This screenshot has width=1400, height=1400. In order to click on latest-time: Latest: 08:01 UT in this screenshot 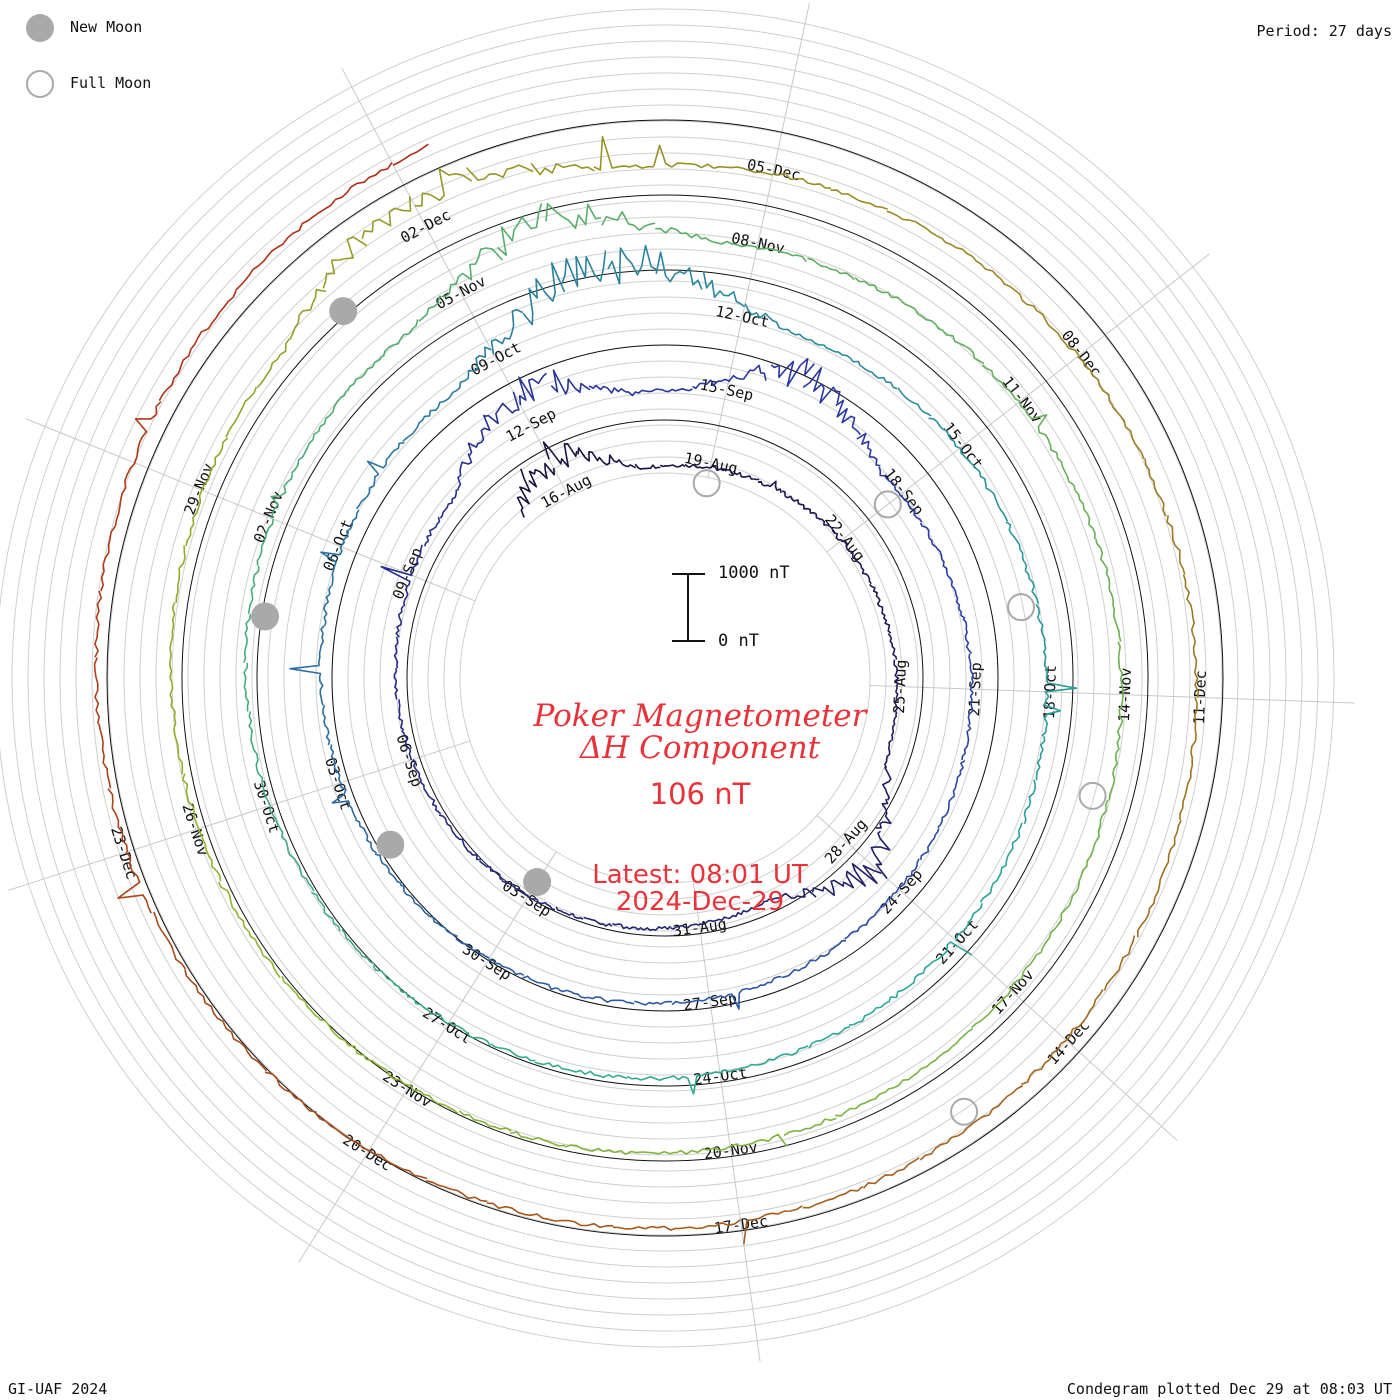, I will do `click(700, 875)`.